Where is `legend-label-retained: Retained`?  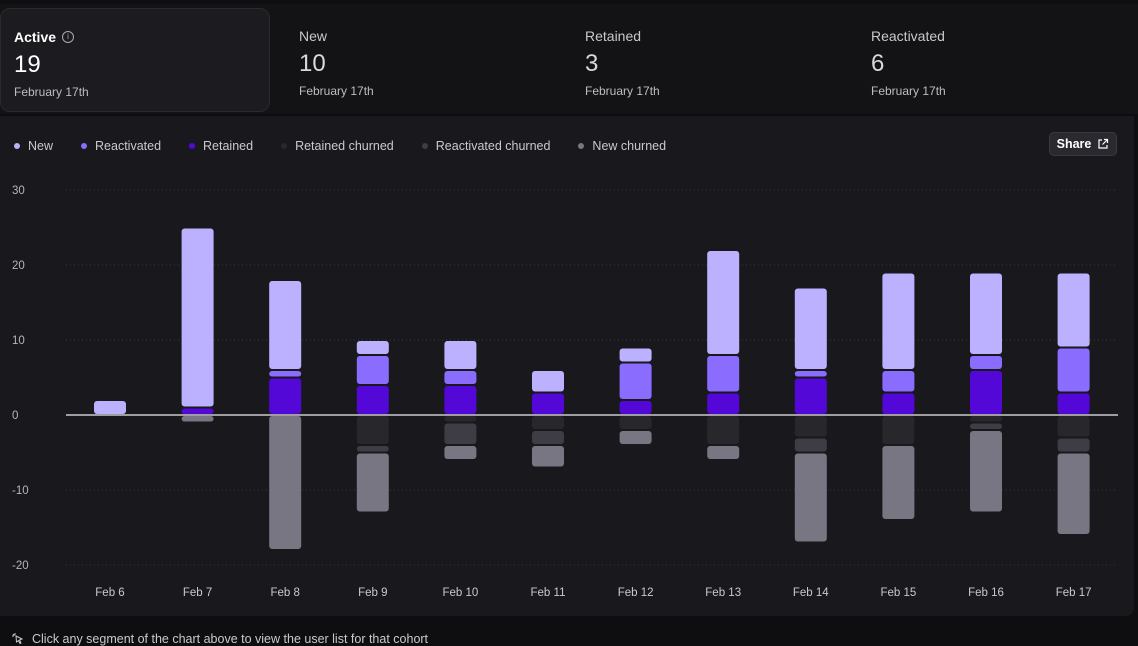 legend-label-retained: Retained is located at coordinates (228, 146).